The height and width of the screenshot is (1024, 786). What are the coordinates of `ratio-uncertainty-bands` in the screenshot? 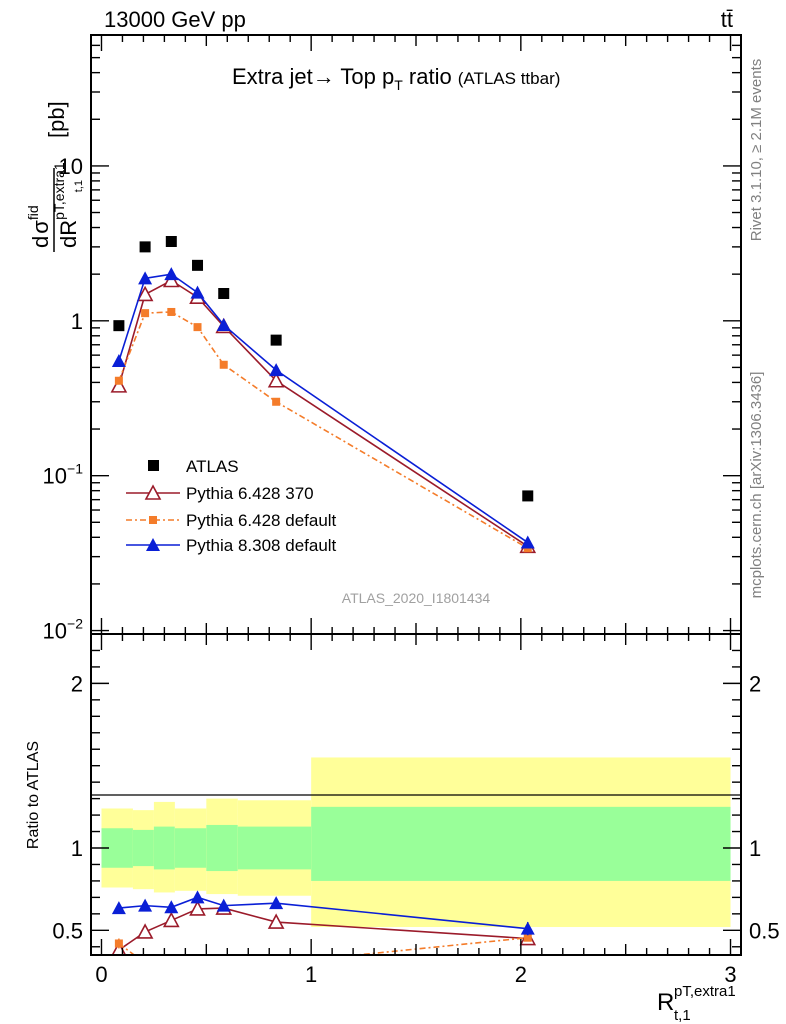 It's located at (416, 842).